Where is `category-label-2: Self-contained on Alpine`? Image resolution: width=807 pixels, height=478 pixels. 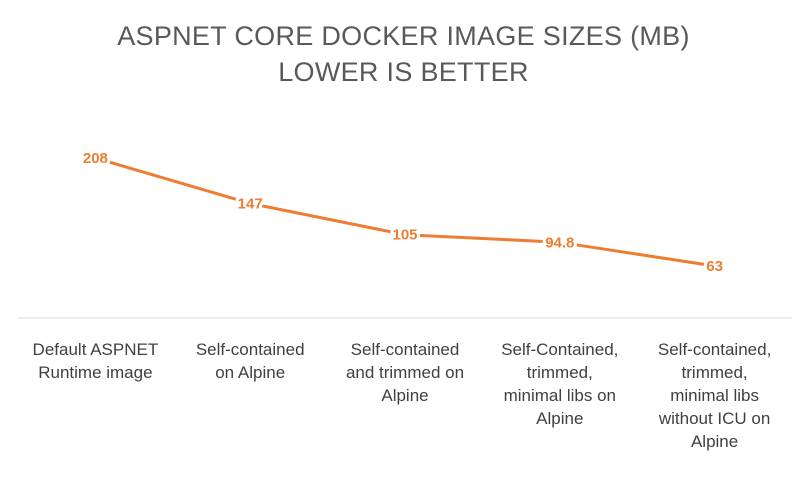
category-label-2: Self-contained on Alpine is located at coordinates (250, 361).